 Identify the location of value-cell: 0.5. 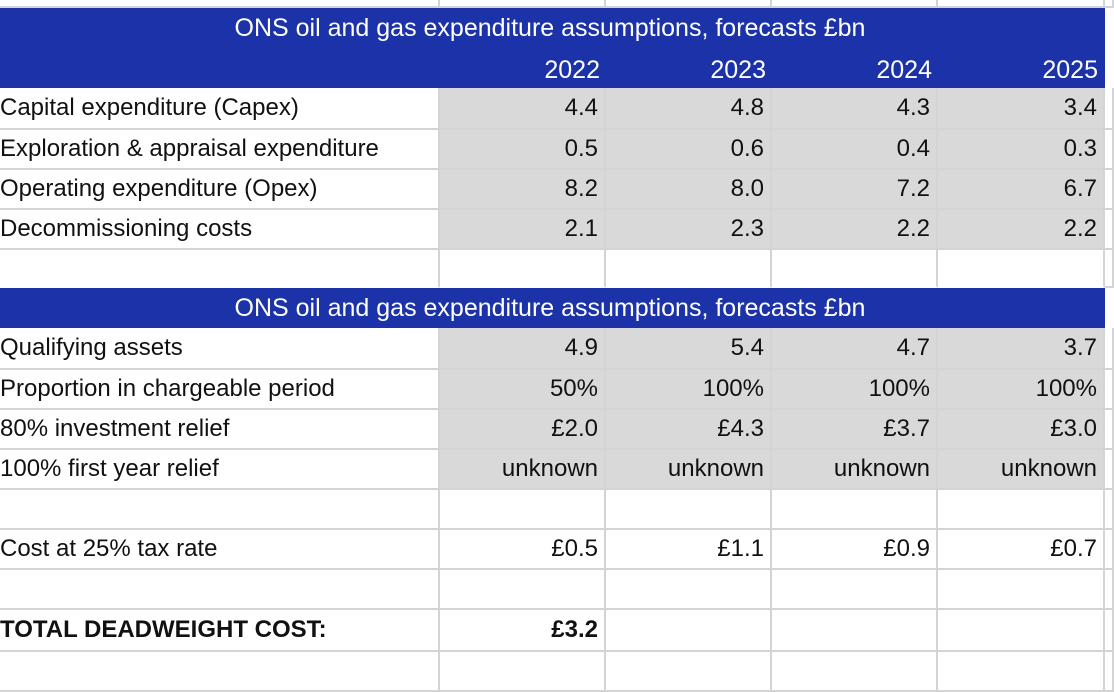
(523, 150).